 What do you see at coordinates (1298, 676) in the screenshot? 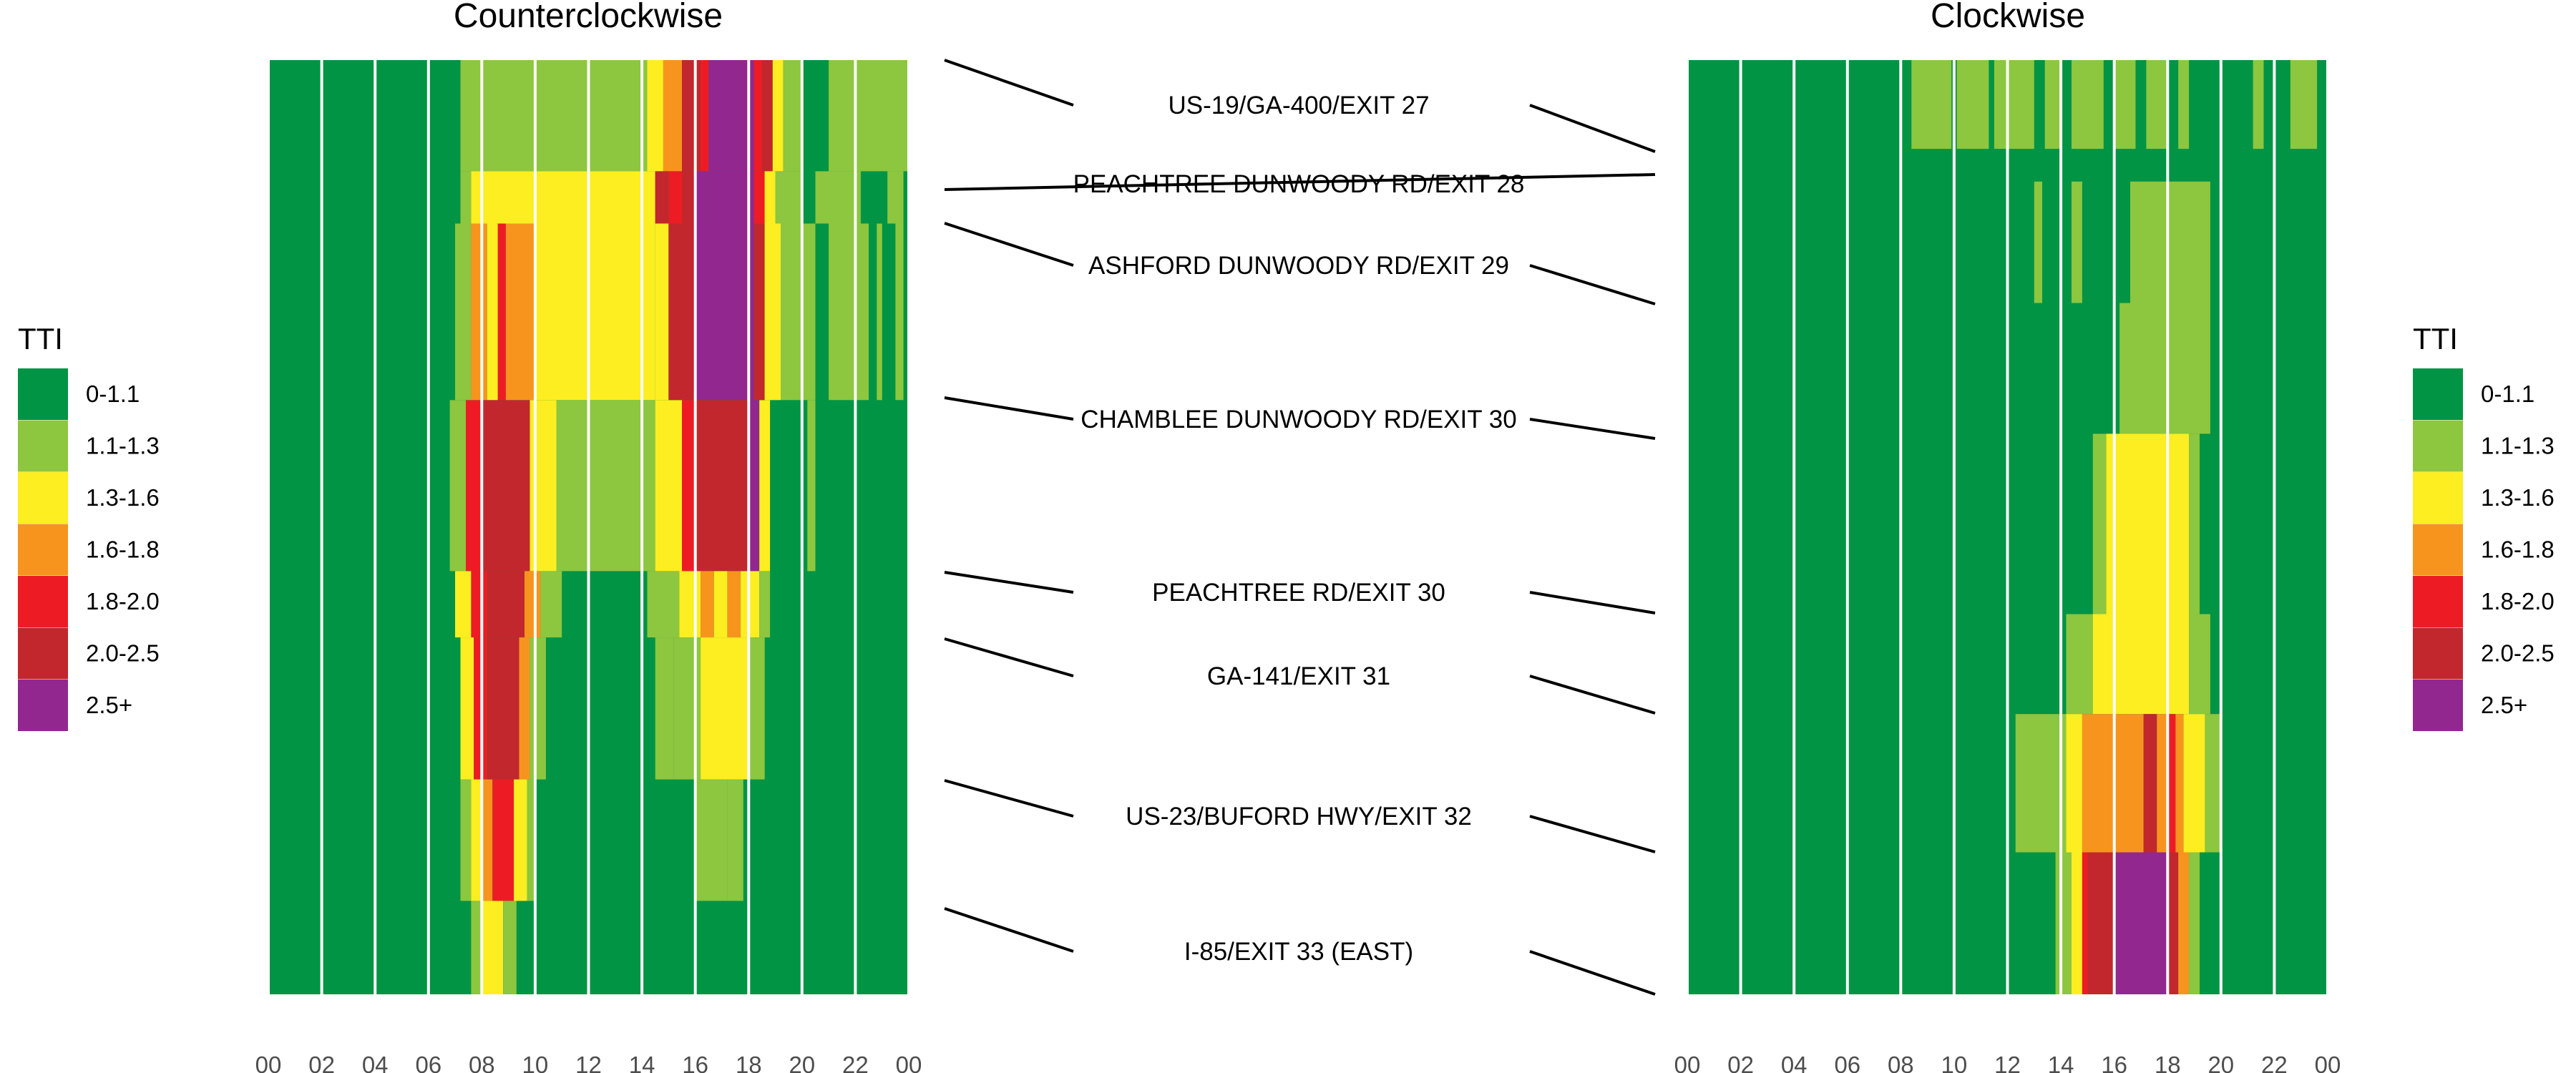
I see `exit-label: GA-141/EXIT 31` at bounding box center [1298, 676].